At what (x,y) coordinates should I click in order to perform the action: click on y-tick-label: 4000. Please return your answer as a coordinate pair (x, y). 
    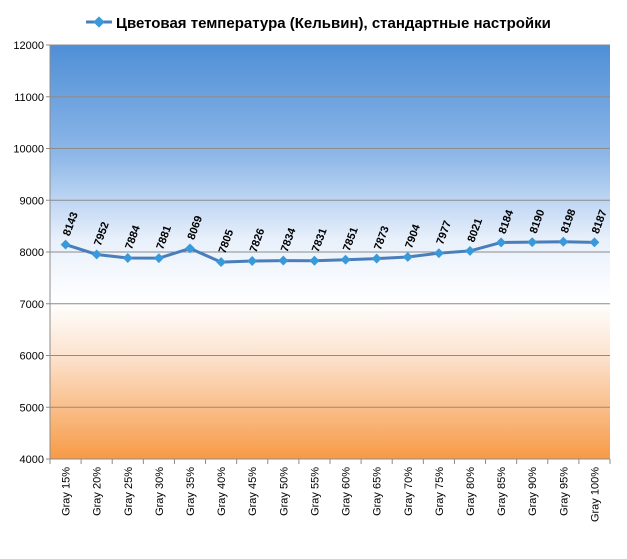
    Looking at the image, I should click on (32, 460).